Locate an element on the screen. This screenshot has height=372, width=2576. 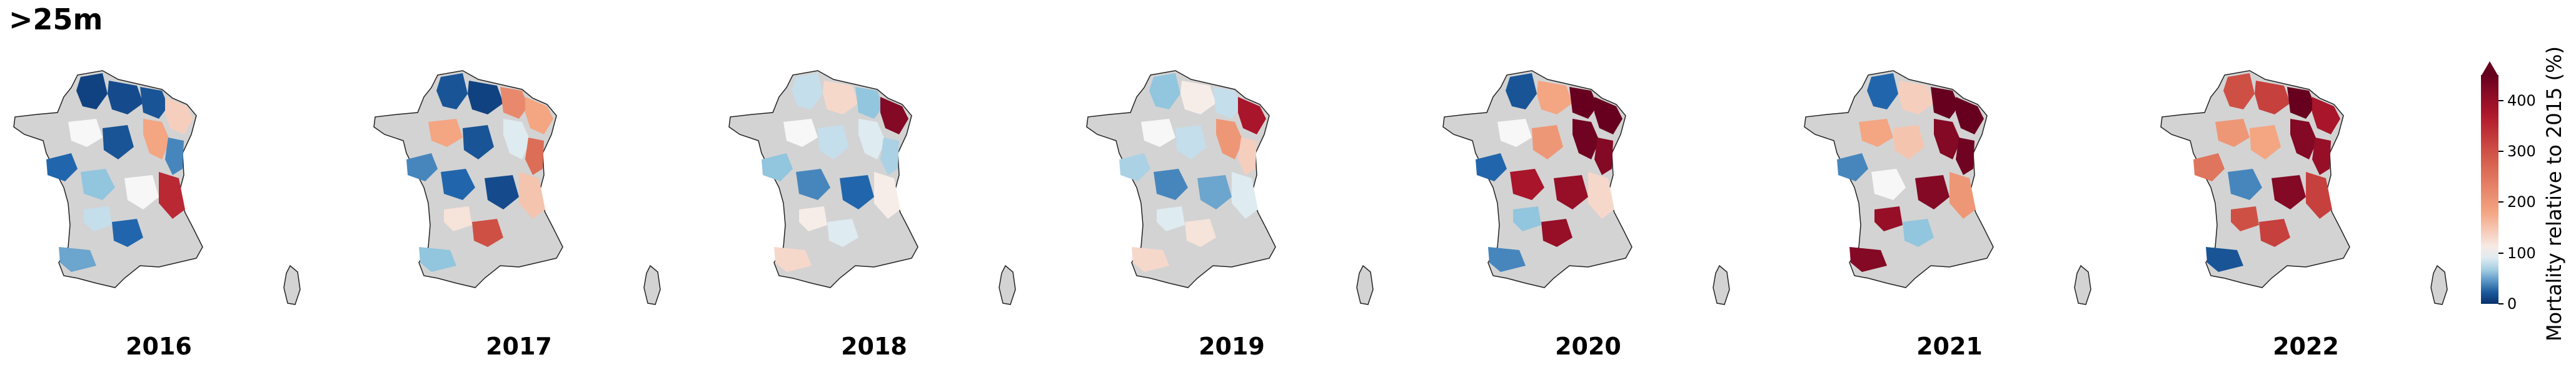
colorbar-tick-label: 0 is located at coordinates (2512, 304).